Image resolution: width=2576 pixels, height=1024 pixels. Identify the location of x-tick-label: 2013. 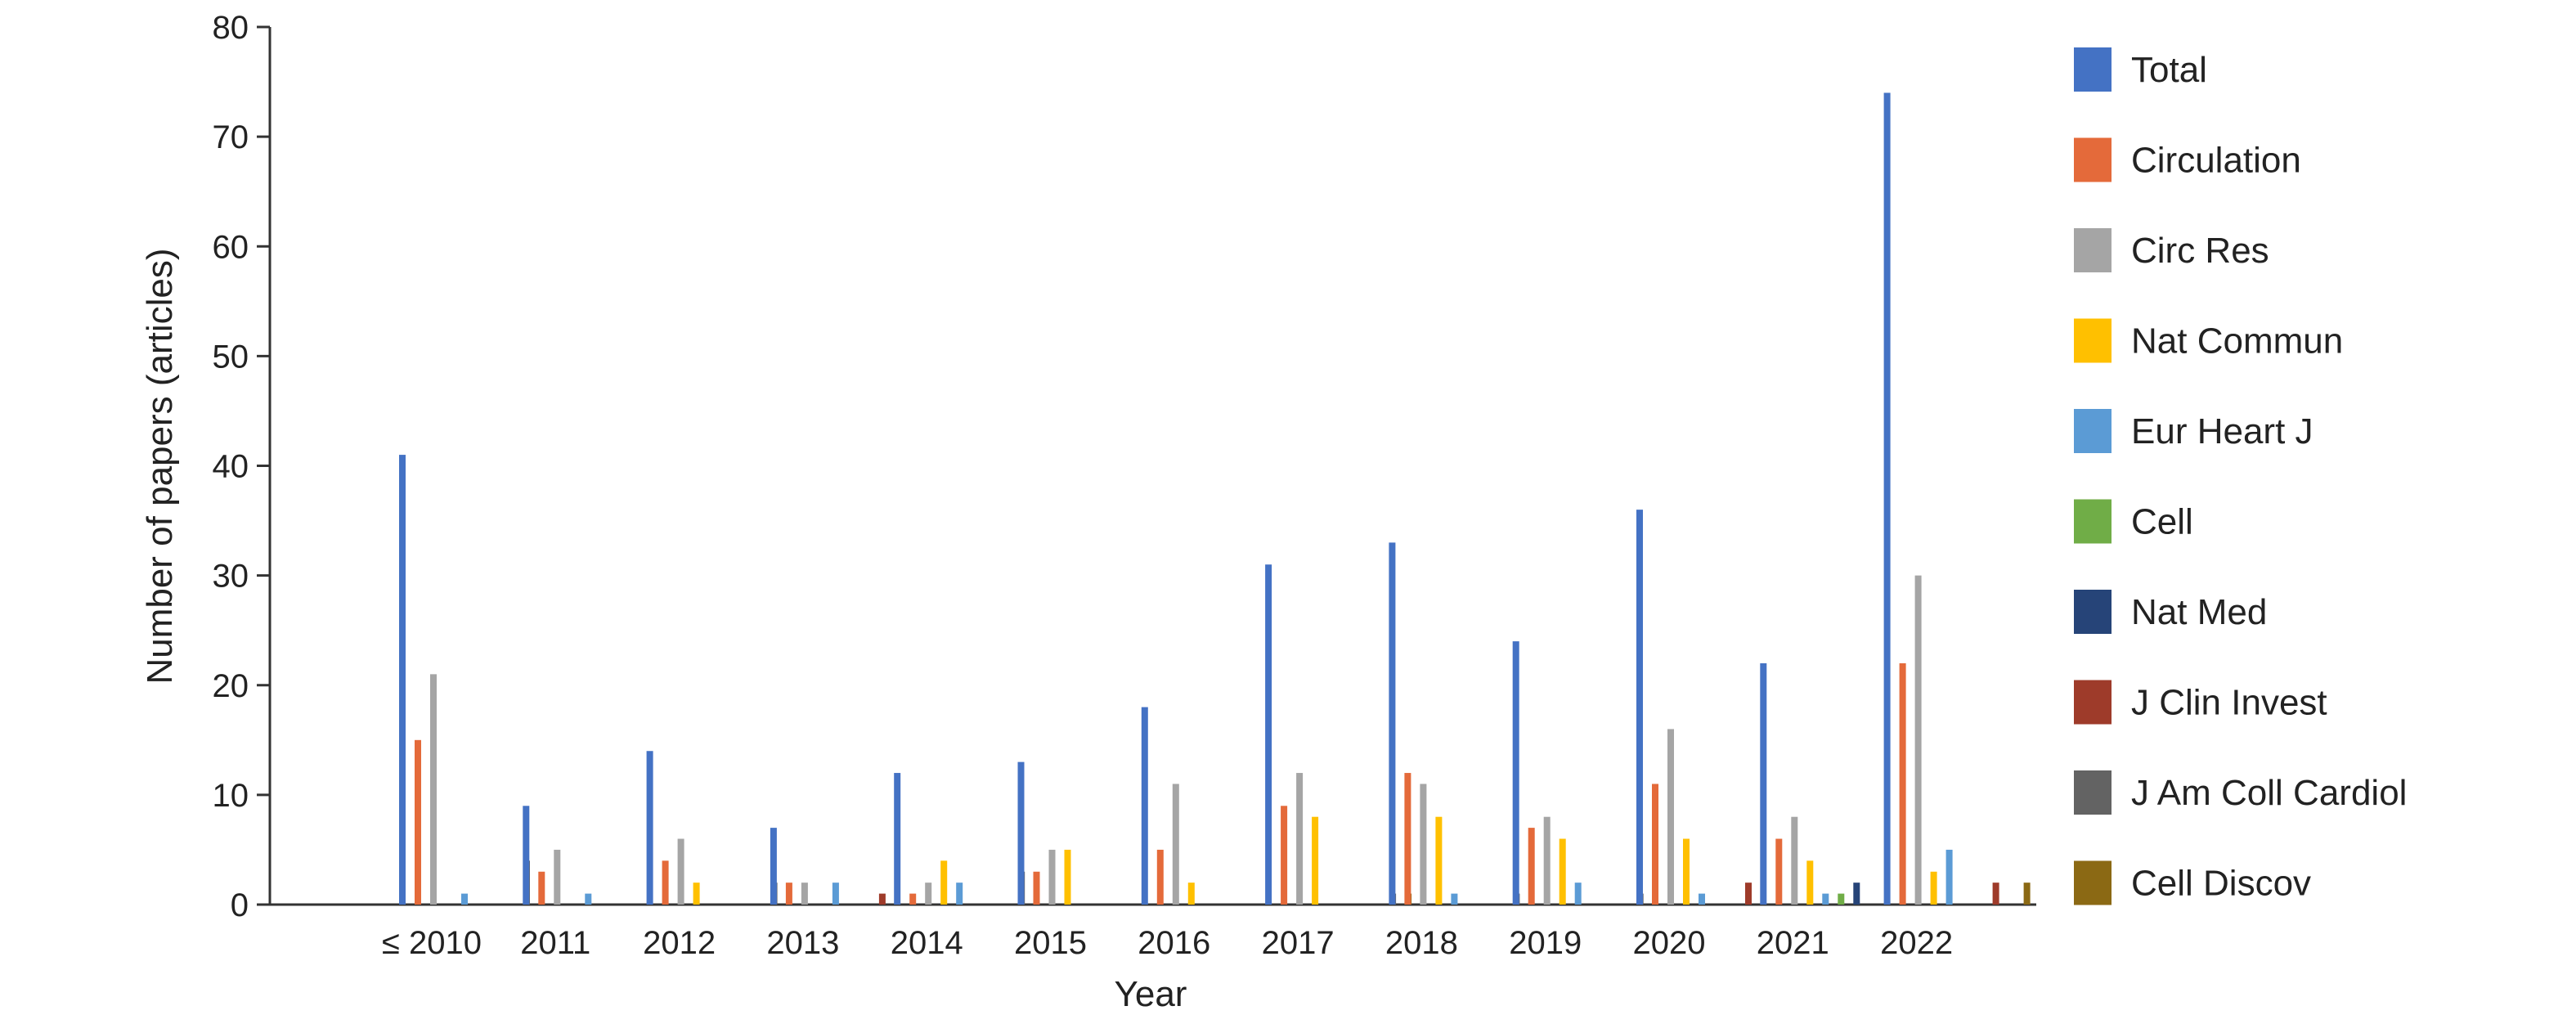
(802, 943).